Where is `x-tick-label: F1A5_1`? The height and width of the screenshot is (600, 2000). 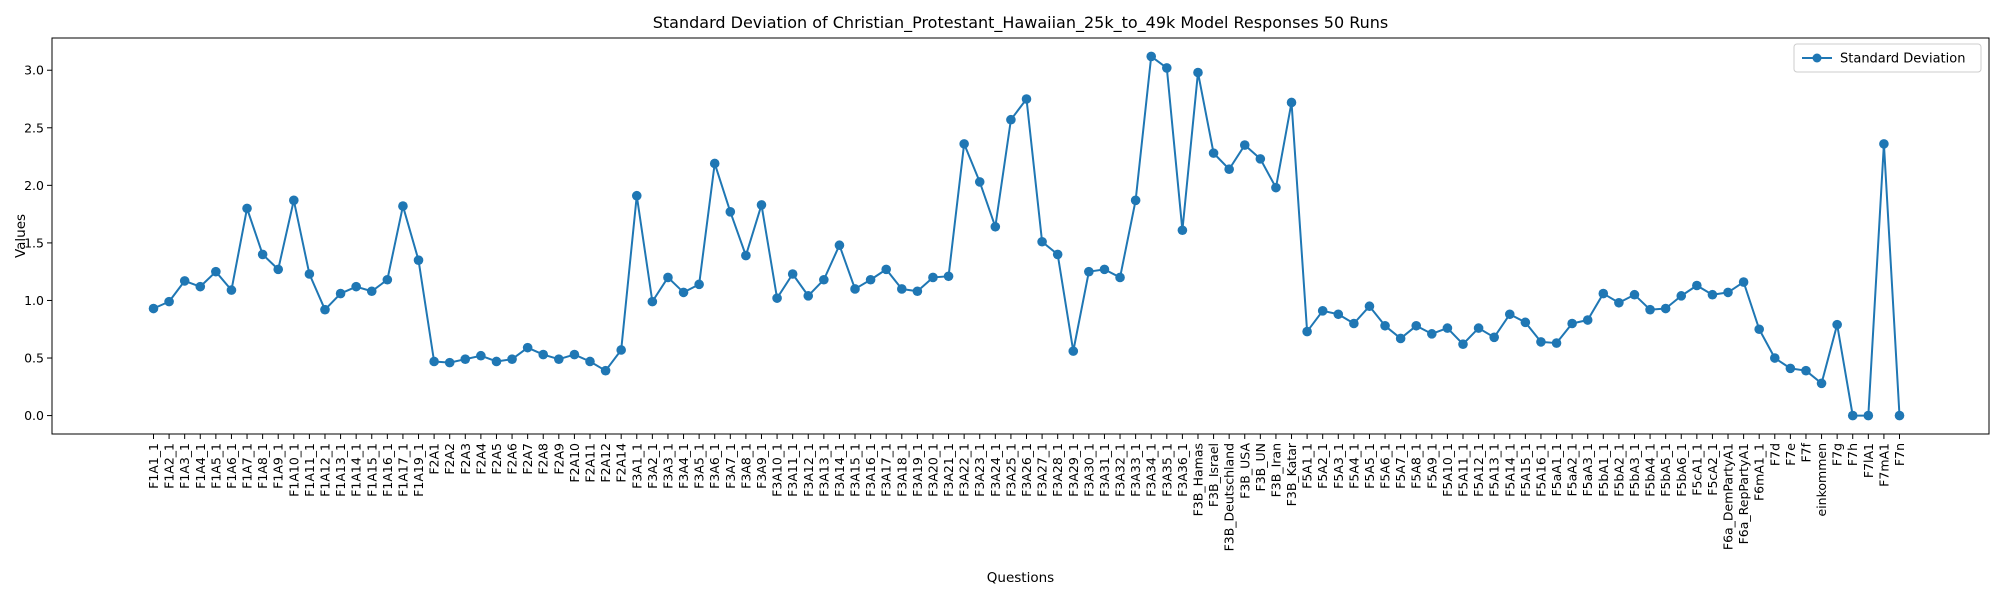 x-tick-label: F1A5_1 is located at coordinates (215, 466).